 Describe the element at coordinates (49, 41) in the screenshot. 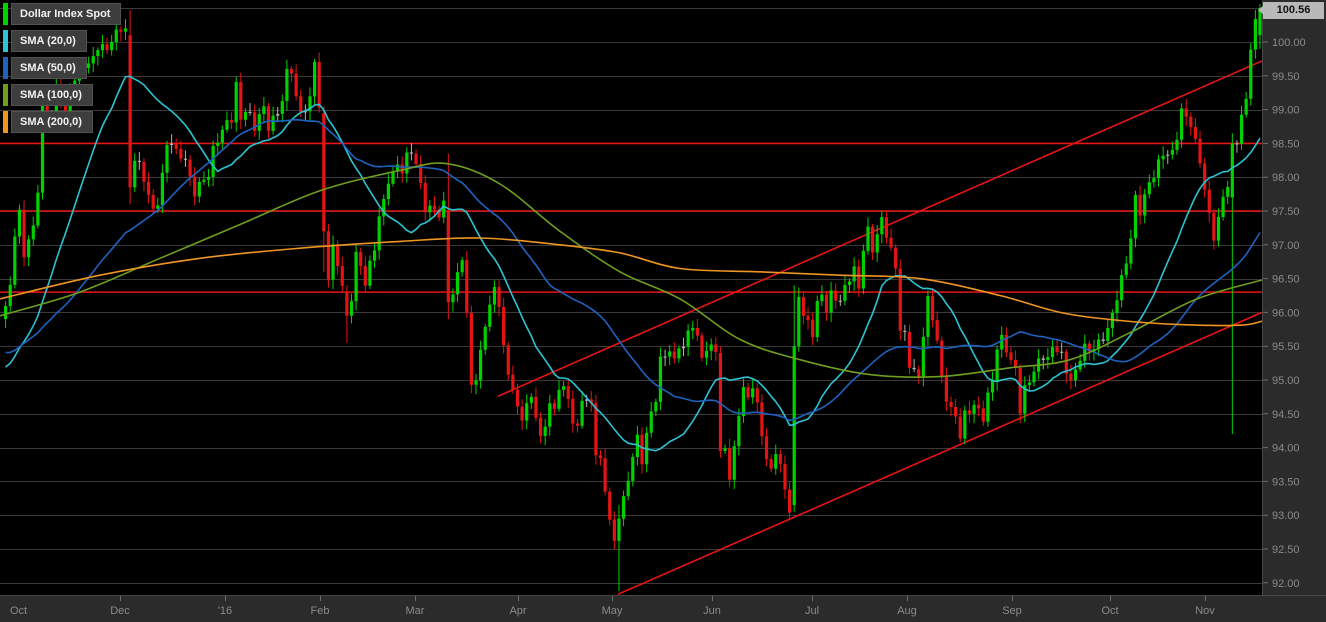

I see `legend-item-label: SMA (20,0)` at that location.